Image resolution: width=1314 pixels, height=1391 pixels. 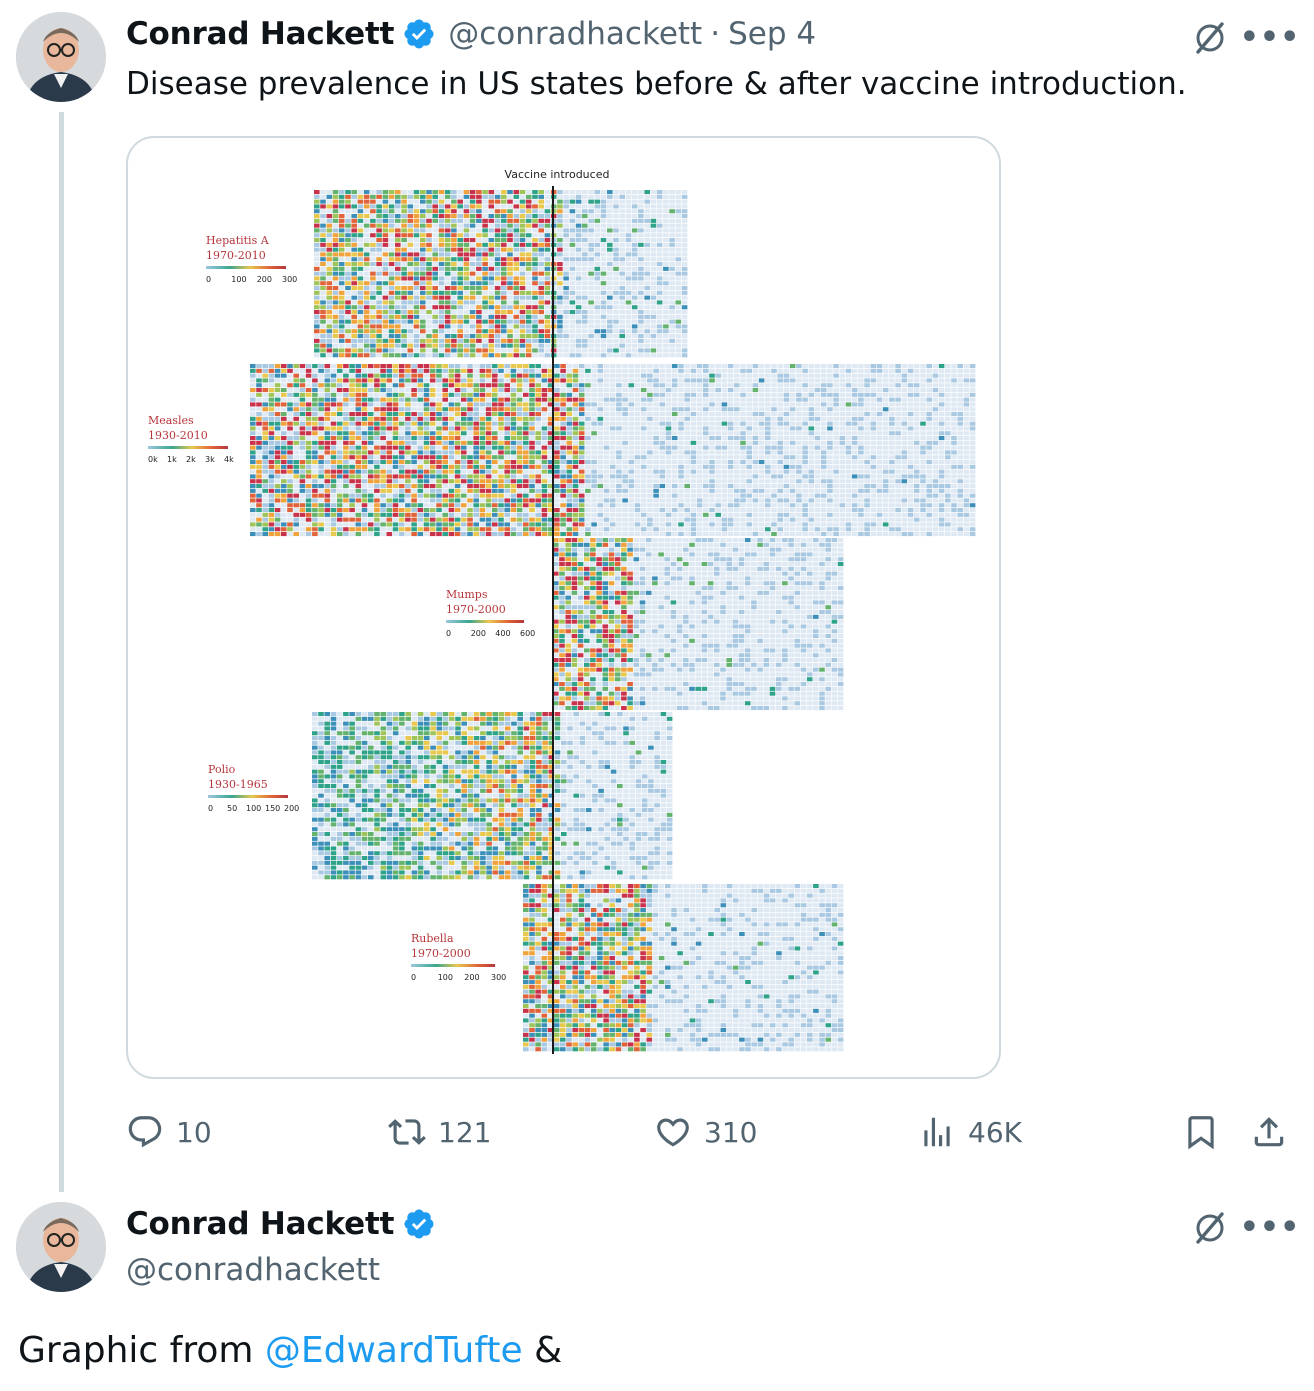 I want to click on panel-legend-2: Mumps 1970-2000 0 200 400 600, so click(x=490, y=613).